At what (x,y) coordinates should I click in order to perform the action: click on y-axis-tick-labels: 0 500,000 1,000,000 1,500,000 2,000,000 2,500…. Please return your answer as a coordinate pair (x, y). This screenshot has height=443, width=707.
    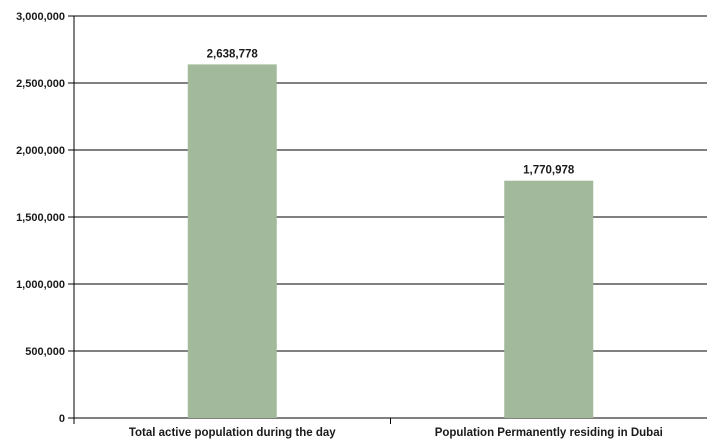
    Looking at the image, I should click on (40, 218).